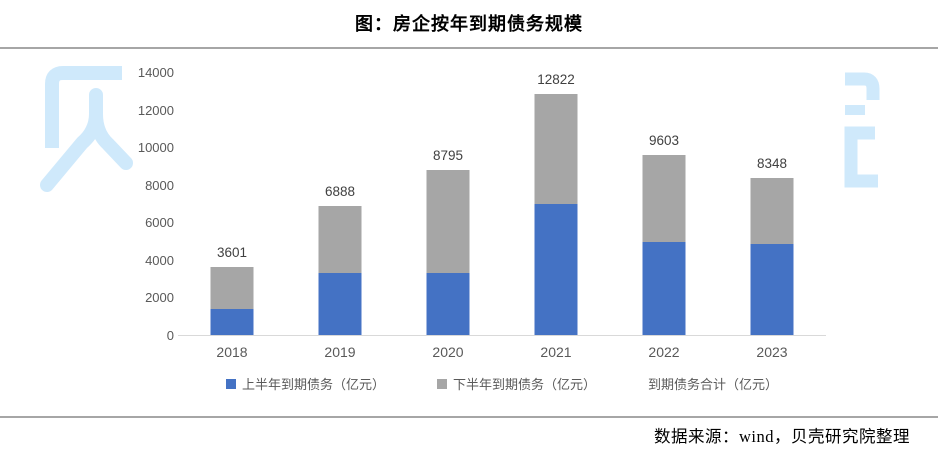 The width and height of the screenshot is (938, 456). I want to click on legend-item: 上半年到期债务（亿元）, so click(305, 383).